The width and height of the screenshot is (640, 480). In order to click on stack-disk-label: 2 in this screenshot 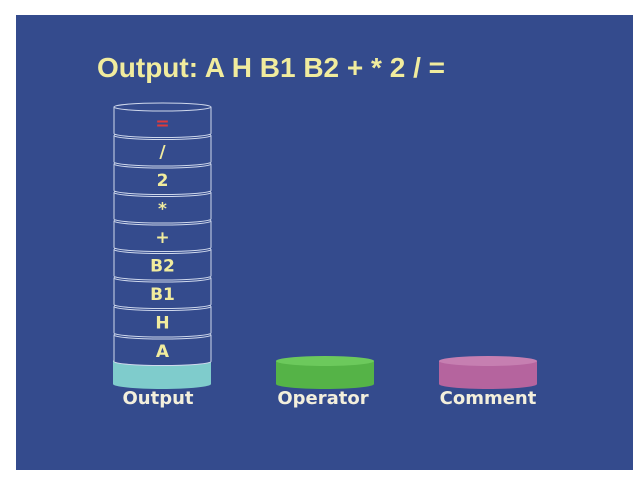, I will do `click(163, 181)`.